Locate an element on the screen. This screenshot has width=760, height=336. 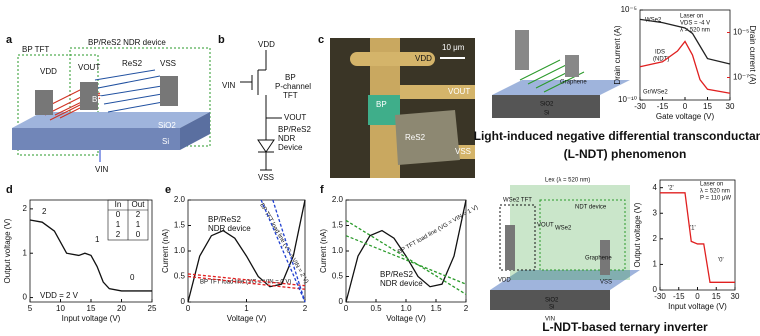
text: NDR device is located at coordinates (401, 283).